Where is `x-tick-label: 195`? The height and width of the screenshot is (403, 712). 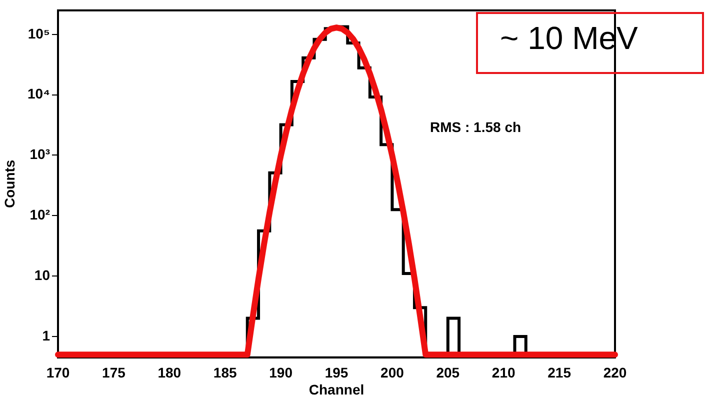
x-tick-label: 195 is located at coordinates (336, 372).